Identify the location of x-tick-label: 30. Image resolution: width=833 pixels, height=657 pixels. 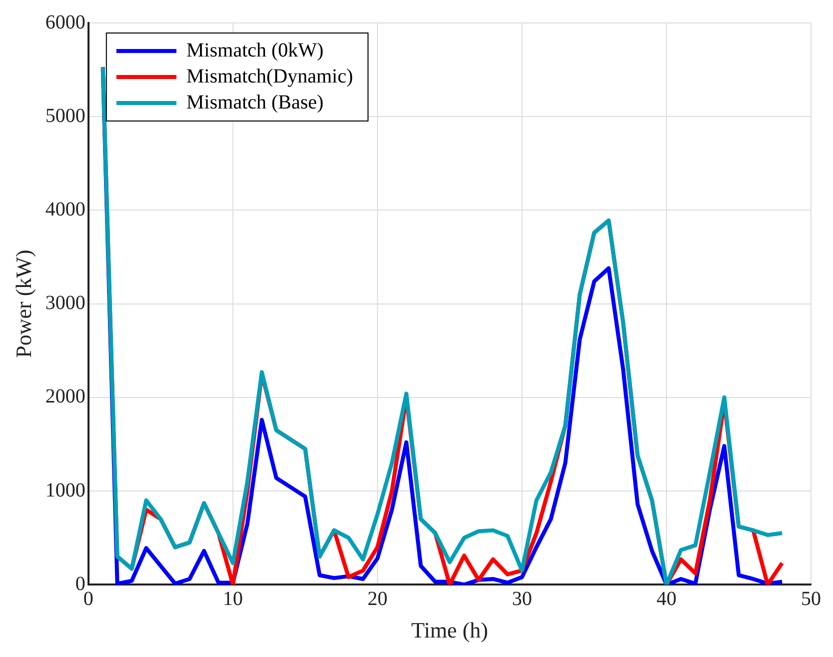
(522, 599).